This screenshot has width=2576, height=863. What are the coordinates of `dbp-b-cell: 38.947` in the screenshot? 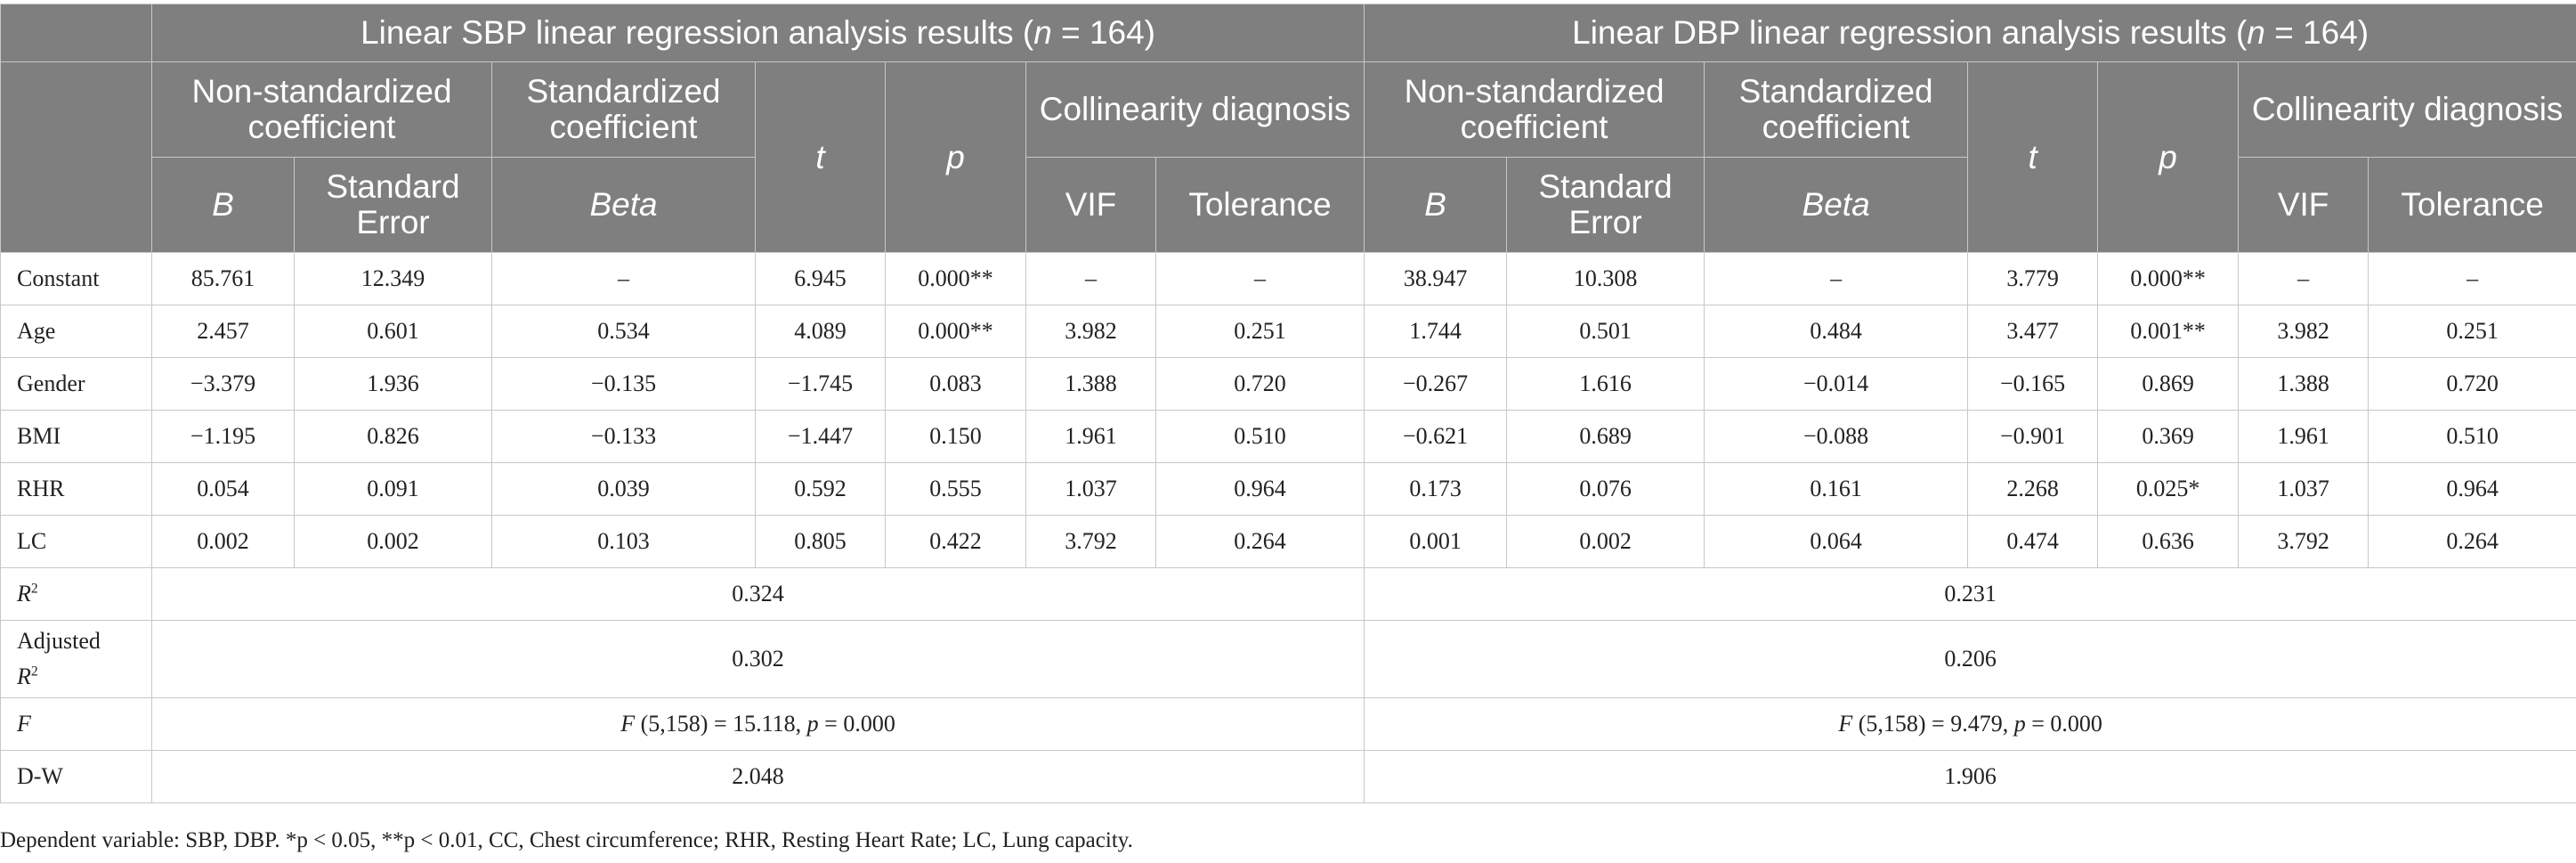 It's located at (1436, 278).